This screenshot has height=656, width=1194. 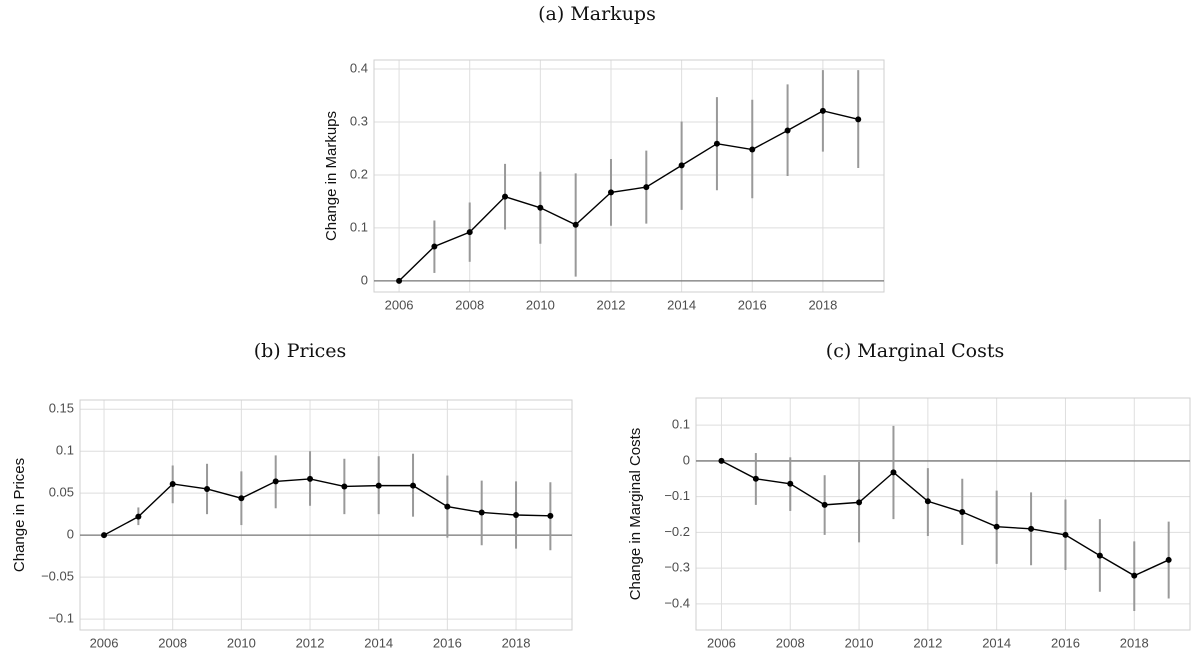 I want to click on y-tick-label: −0.3, so click(x=677, y=567).